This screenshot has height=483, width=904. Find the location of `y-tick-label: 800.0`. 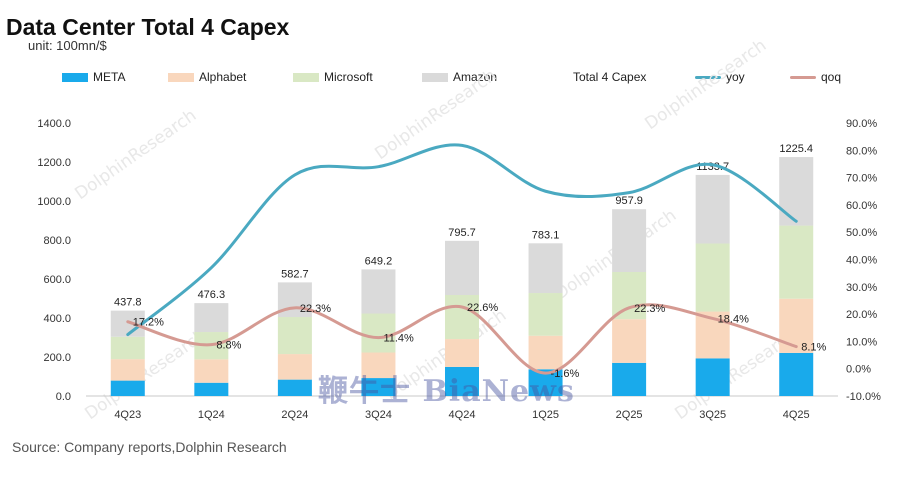

y-tick-label: 800.0 is located at coordinates (57, 241).